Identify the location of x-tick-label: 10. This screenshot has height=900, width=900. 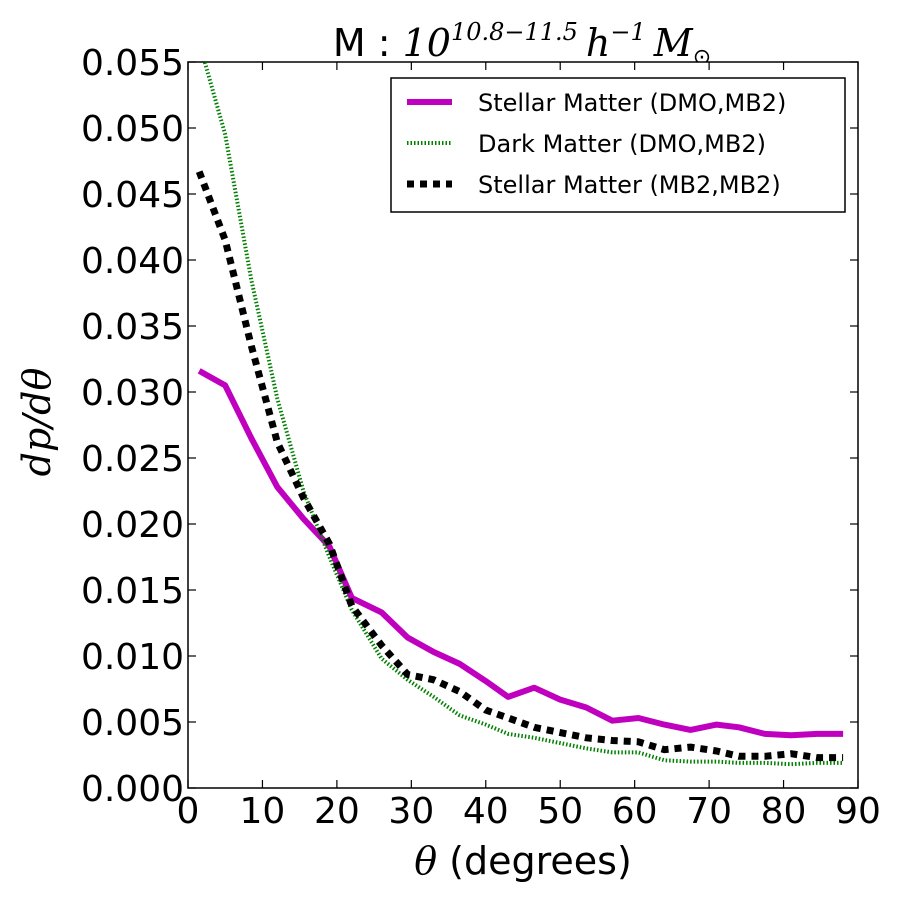
(263, 811).